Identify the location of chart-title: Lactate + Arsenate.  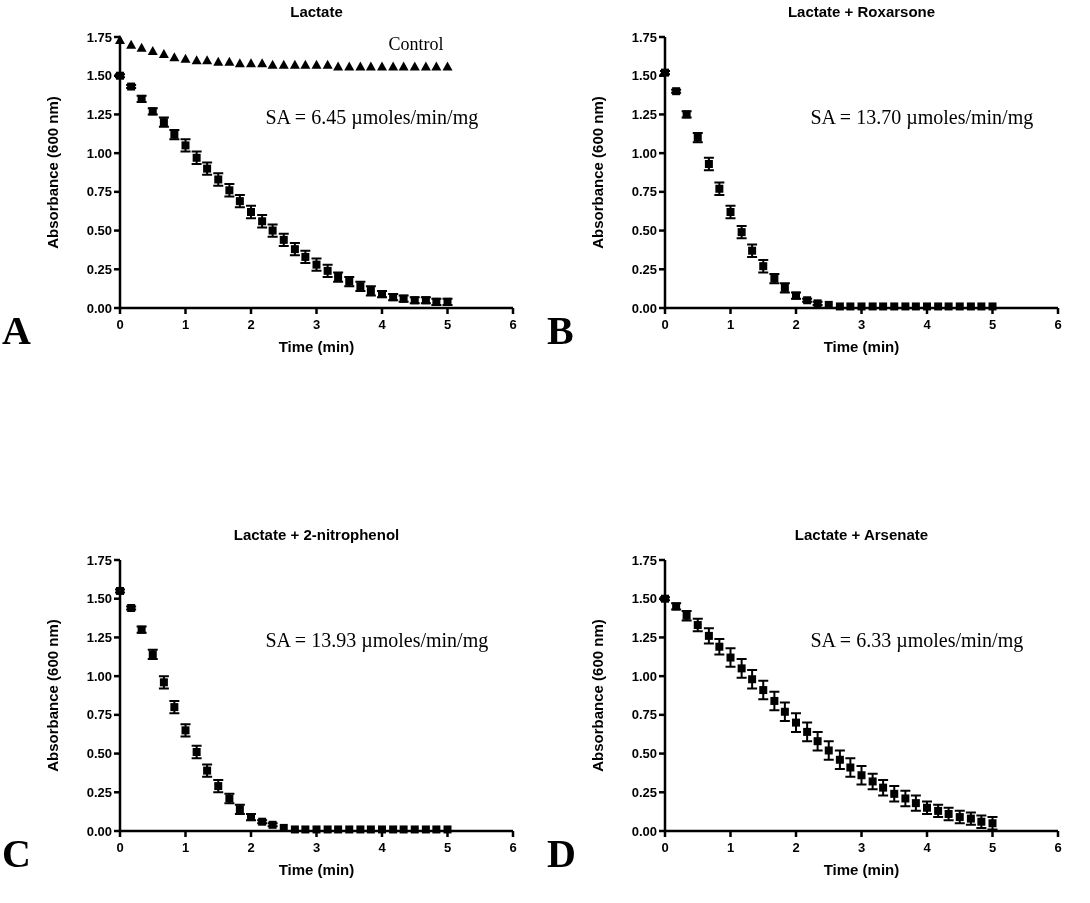
(861, 534).